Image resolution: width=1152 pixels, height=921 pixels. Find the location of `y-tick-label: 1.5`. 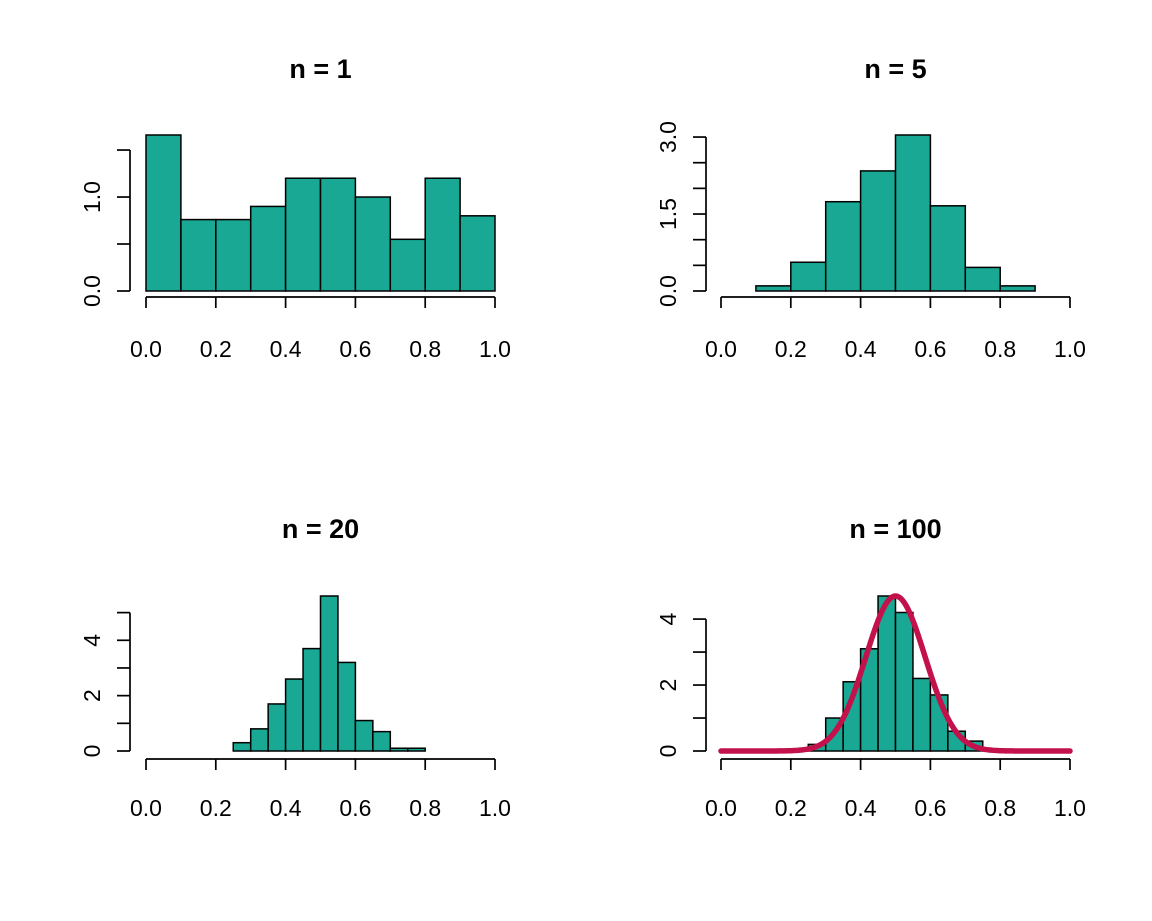

y-tick-label: 1.5 is located at coordinates (668, 214).